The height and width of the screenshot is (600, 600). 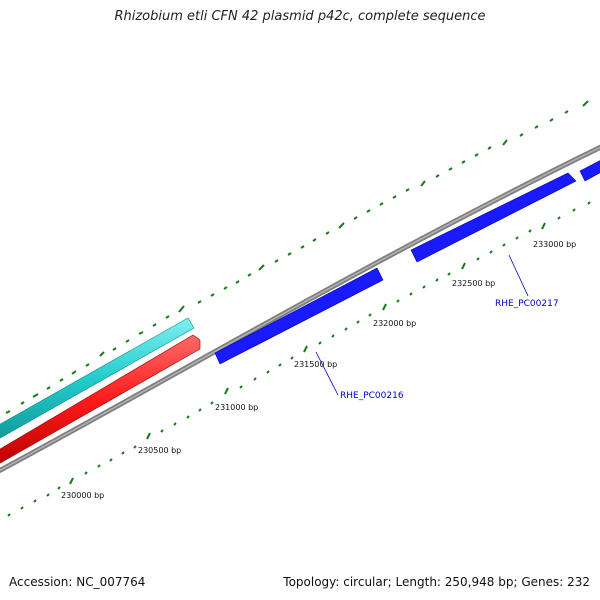 I want to click on gene-label-rhe-pc00217: RHE_PC00217, so click(x=527, y=304).